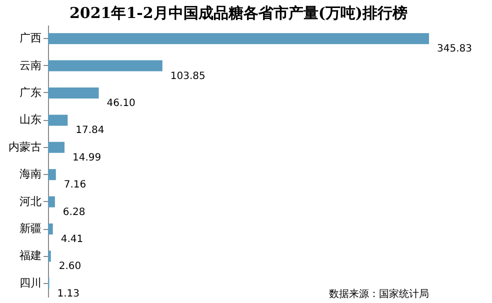 This screenshot has height=303, width=492. I want to click on y-tick-label: 广西, so click(31, 38).